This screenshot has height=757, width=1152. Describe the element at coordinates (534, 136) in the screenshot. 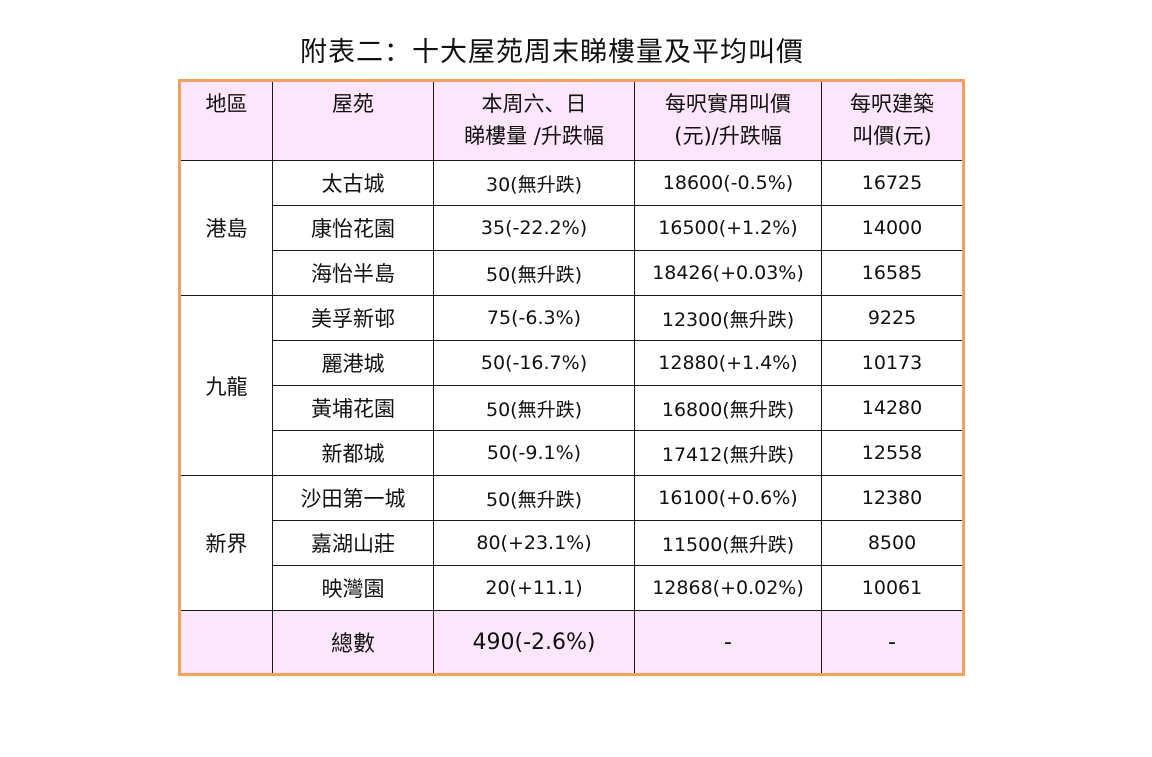

I see `header-viewings-line2: 睇樓量 /升跌幅` at that location.